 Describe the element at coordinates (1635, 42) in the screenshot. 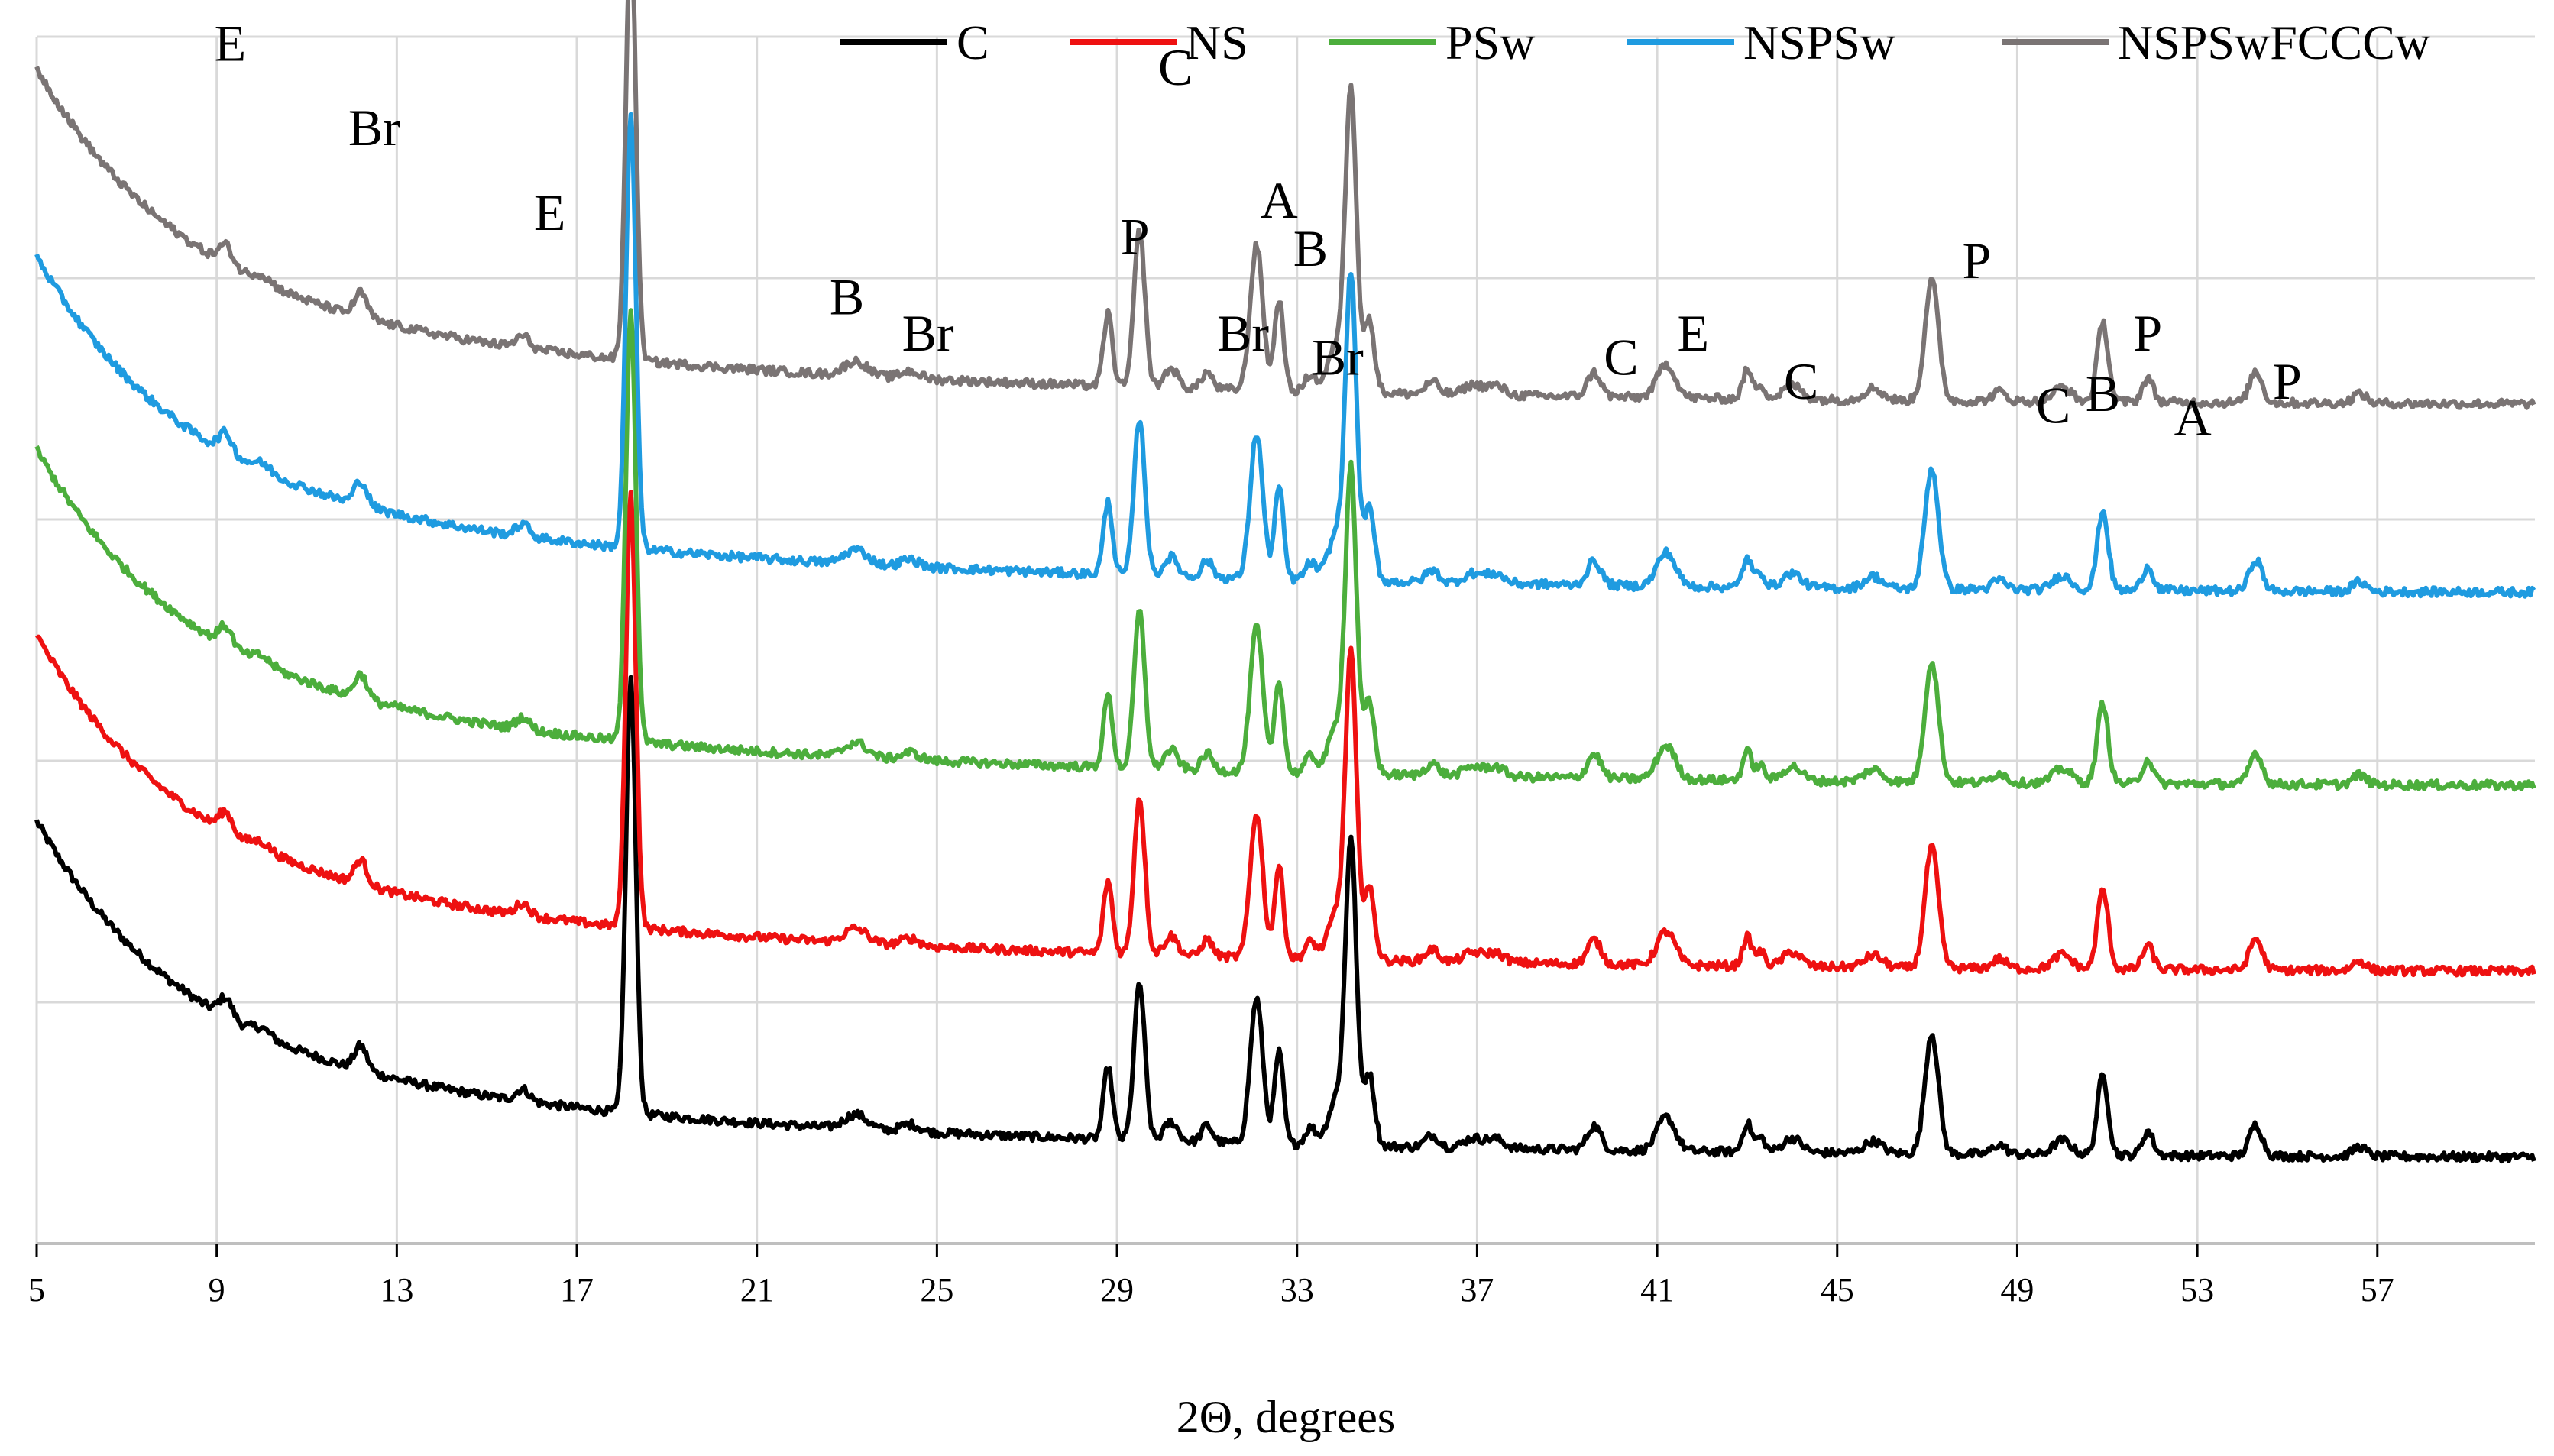

I see `legend: C NS PSw NSPSw NSPSwFCCCw` at that location.